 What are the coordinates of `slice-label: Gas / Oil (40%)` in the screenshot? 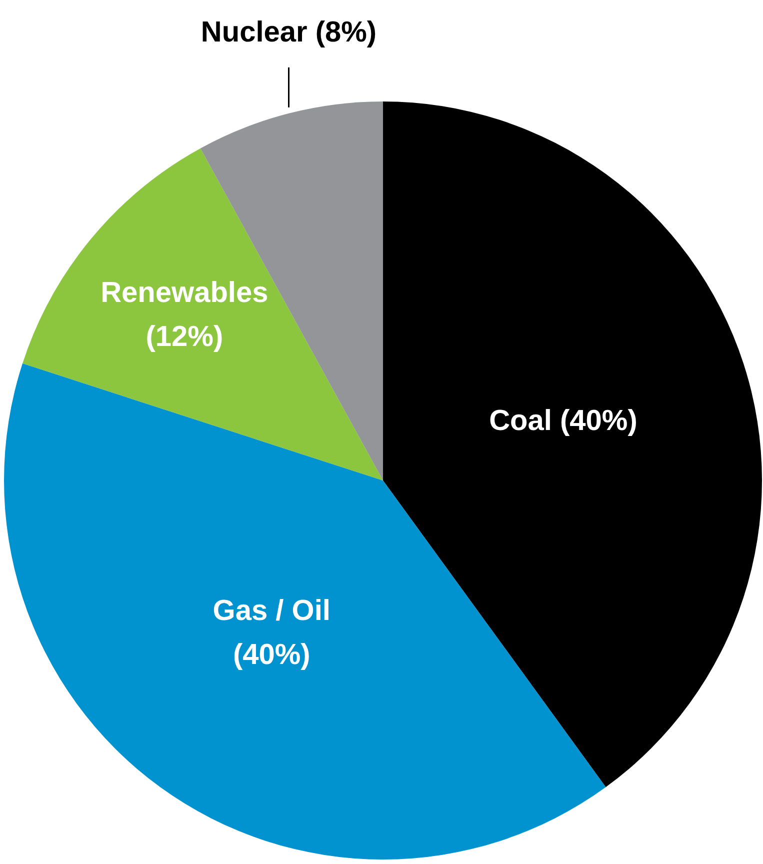 It's located at (271, 632).